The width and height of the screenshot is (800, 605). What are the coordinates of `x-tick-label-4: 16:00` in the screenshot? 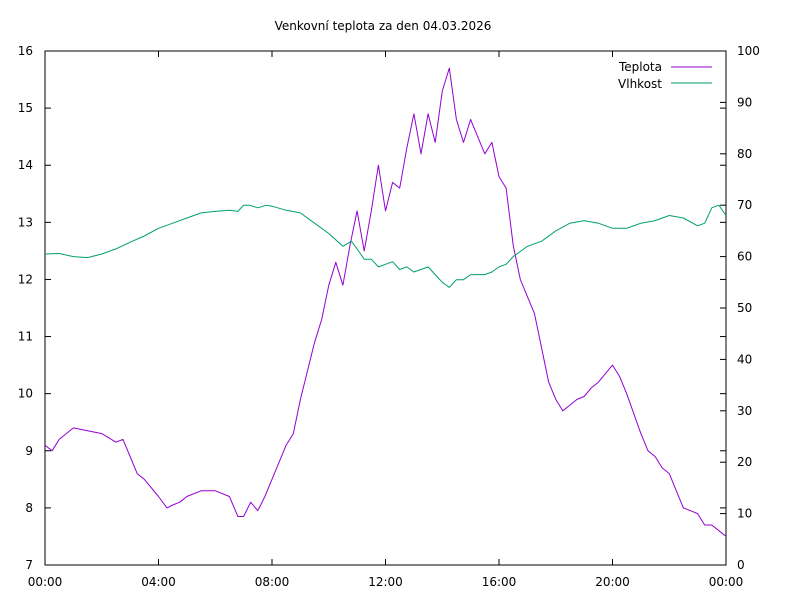 It's located at (499, 582).